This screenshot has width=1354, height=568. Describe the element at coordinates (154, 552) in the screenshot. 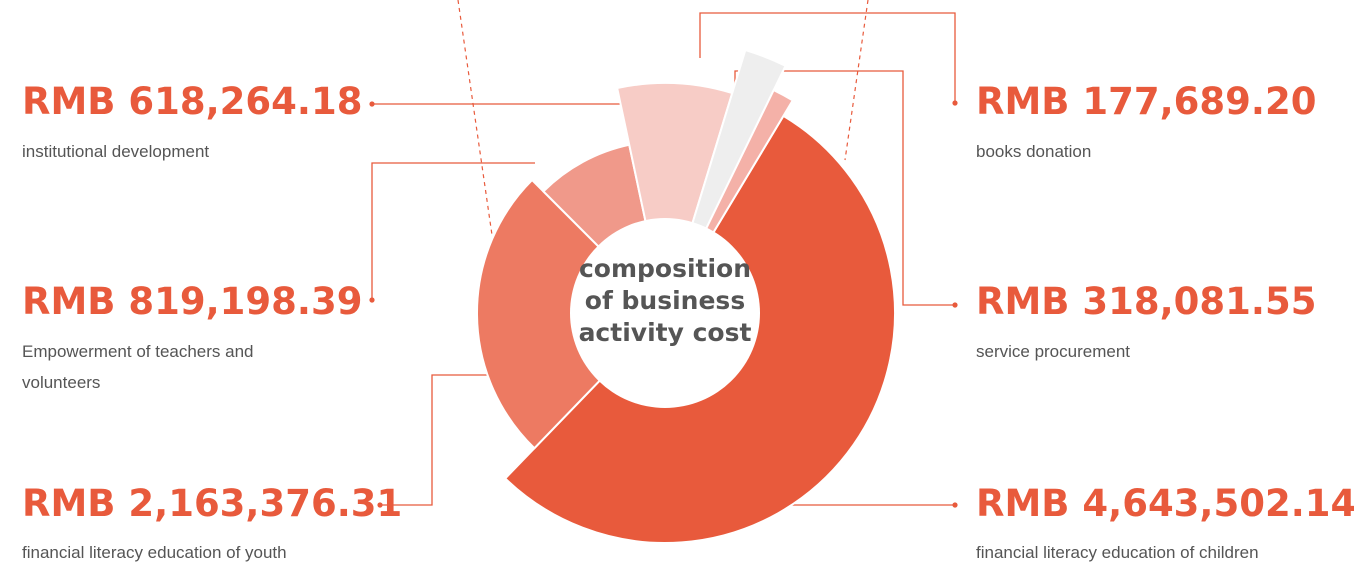

I see `slice-label-youth: financial literacy education of youth` at that location.